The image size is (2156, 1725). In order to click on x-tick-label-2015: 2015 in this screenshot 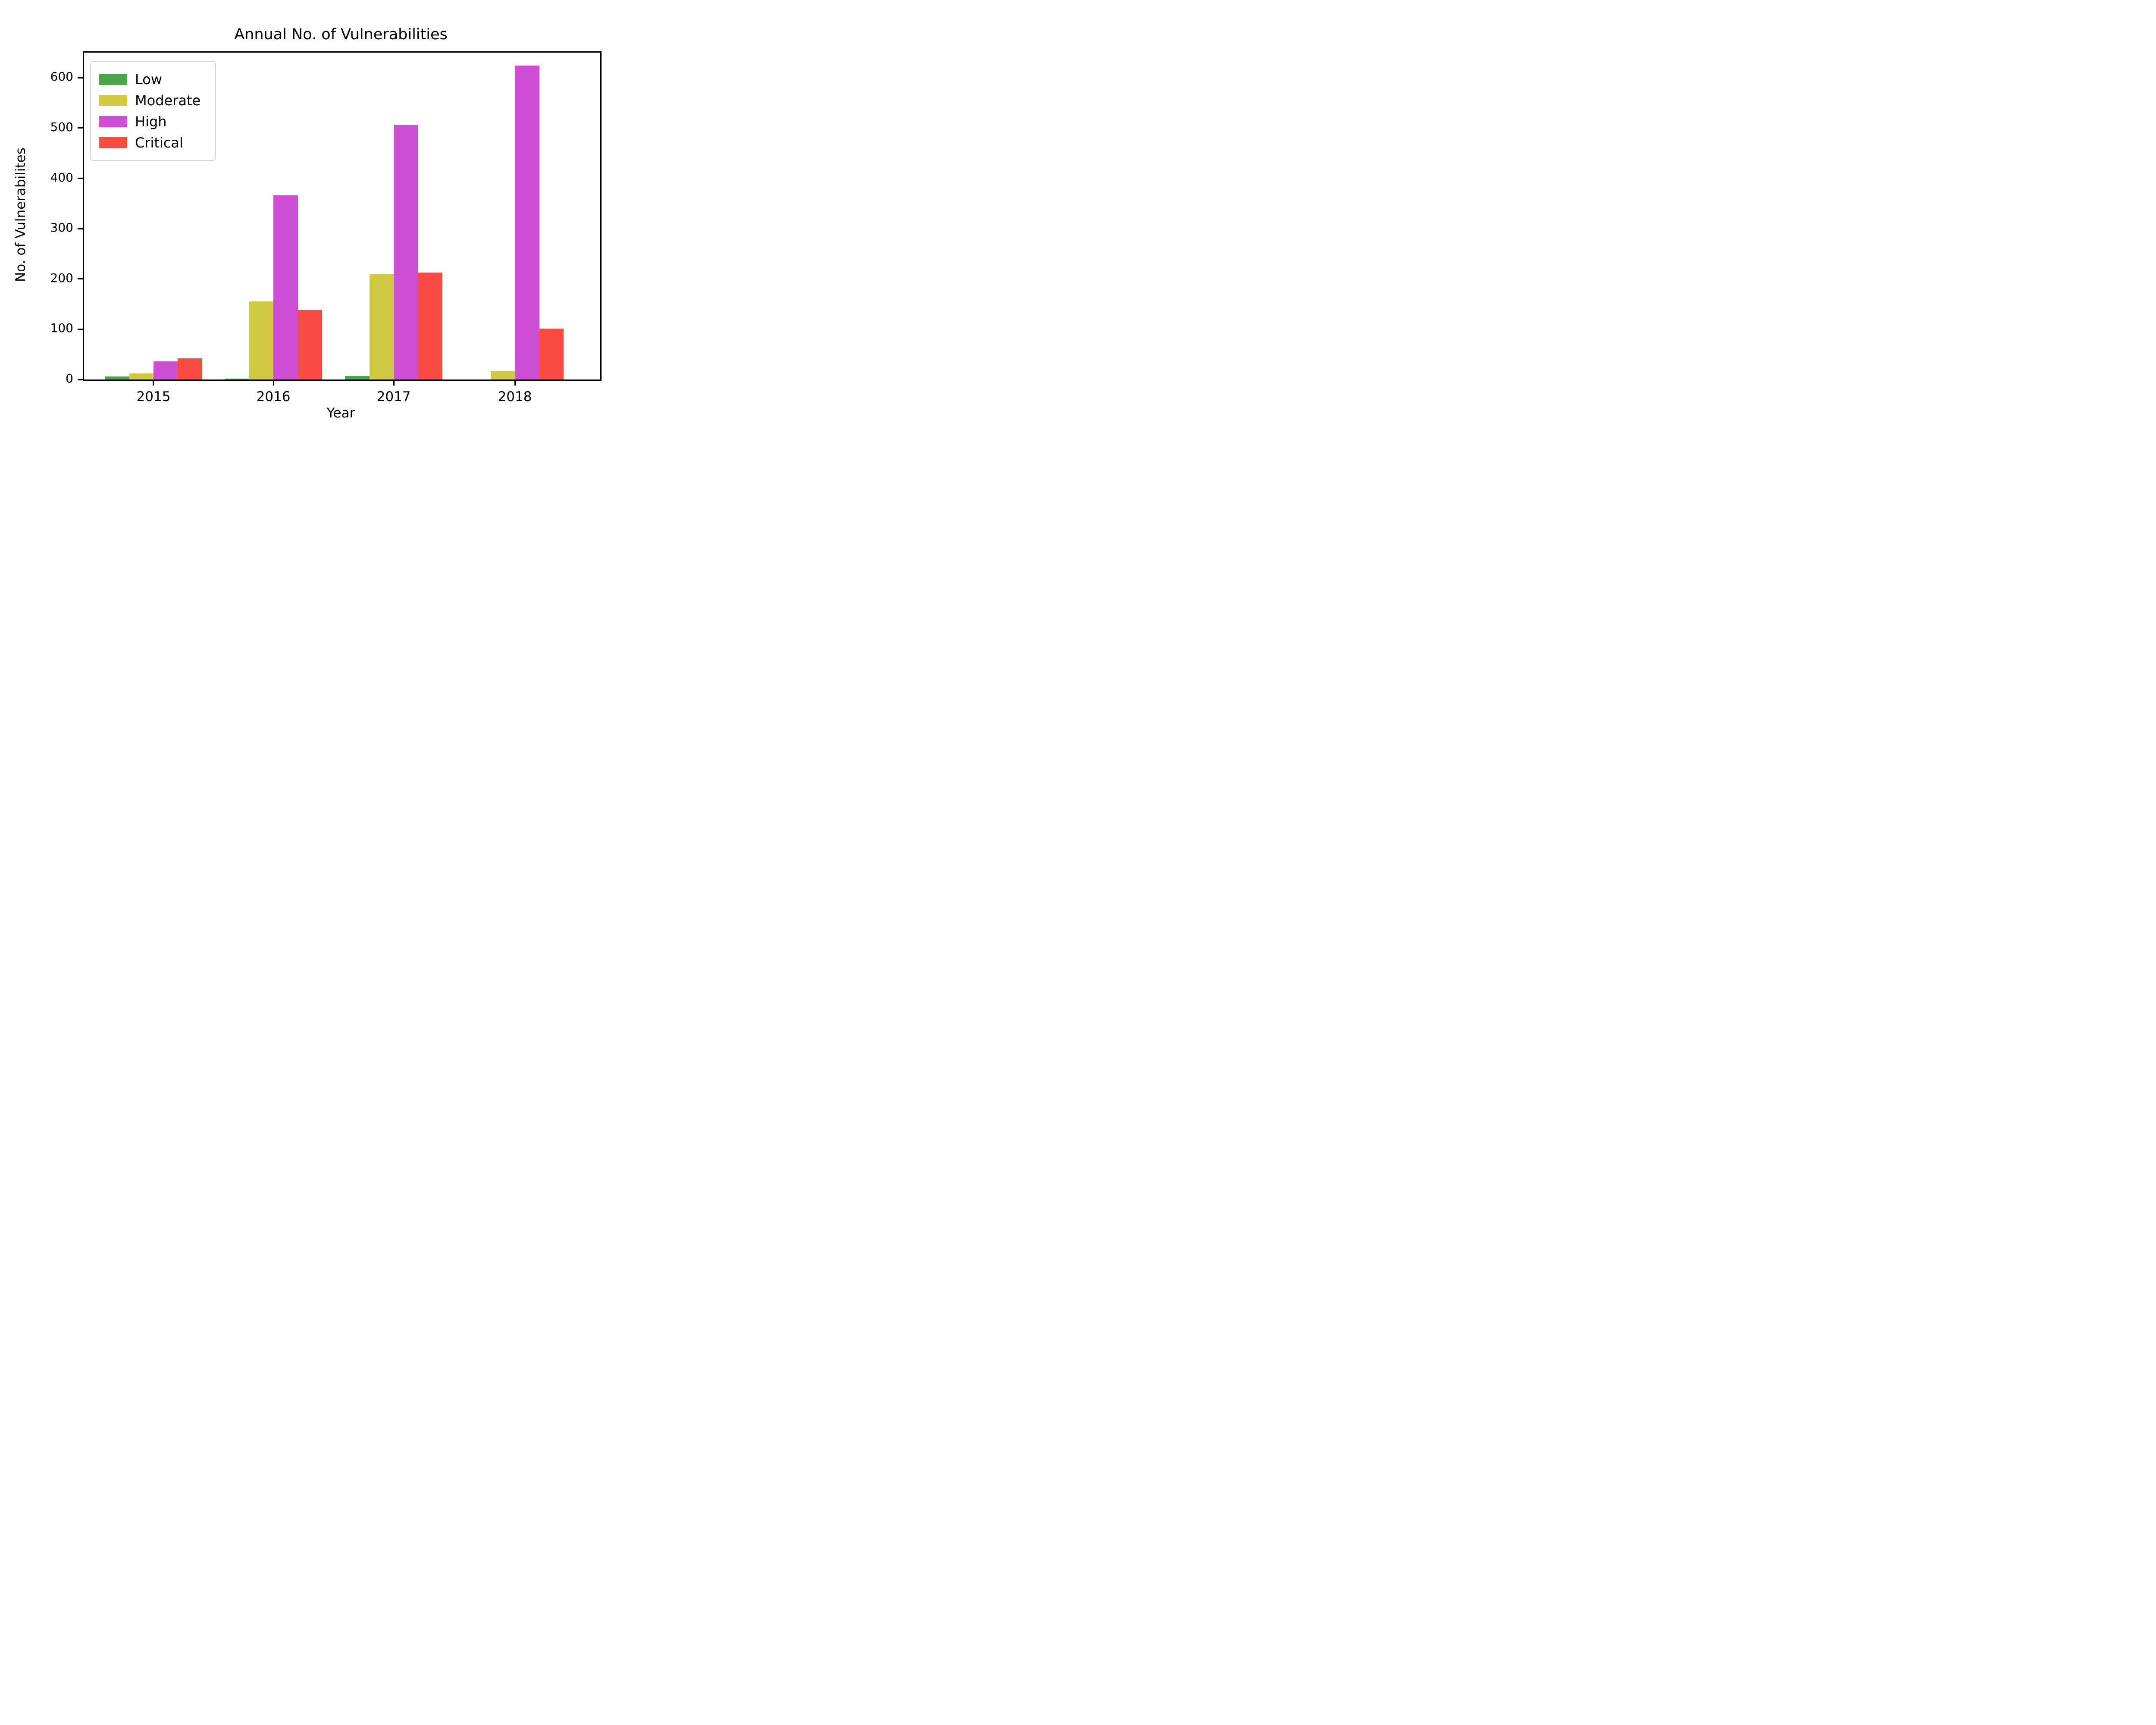, I will do `click(153, 397)`.